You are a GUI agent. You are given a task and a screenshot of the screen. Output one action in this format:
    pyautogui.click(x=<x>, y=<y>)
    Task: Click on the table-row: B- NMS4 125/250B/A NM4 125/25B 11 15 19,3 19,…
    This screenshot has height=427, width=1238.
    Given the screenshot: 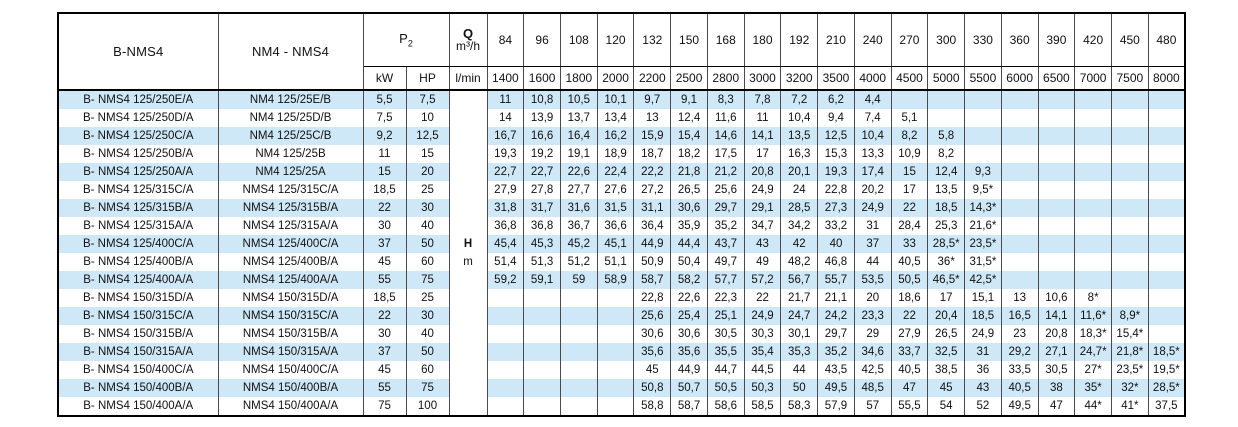 What is the action you would take?
    pyautogui.click(x=621, y=154)
    